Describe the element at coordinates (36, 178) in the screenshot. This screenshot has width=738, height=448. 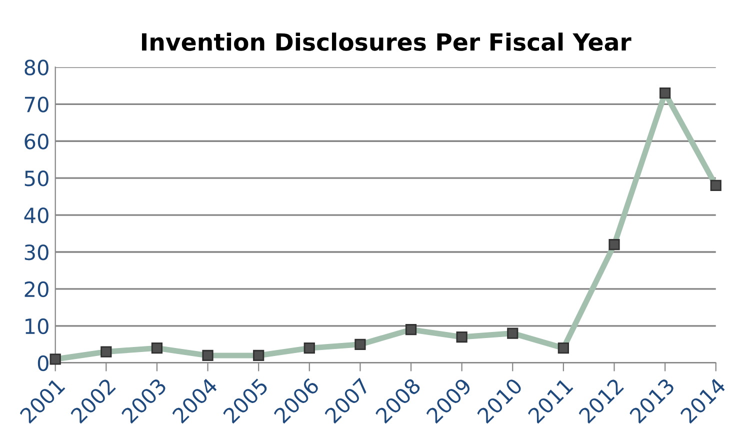
I see `y-tick-label: 50` at that location.